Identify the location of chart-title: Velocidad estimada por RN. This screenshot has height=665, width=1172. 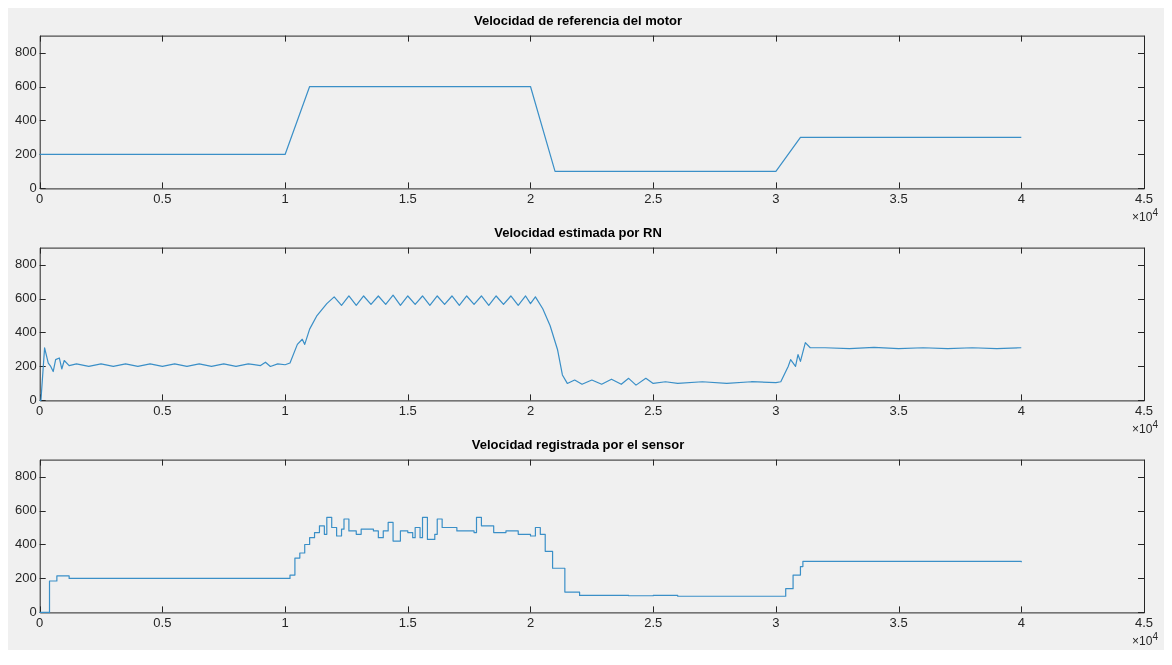
(578, 233).